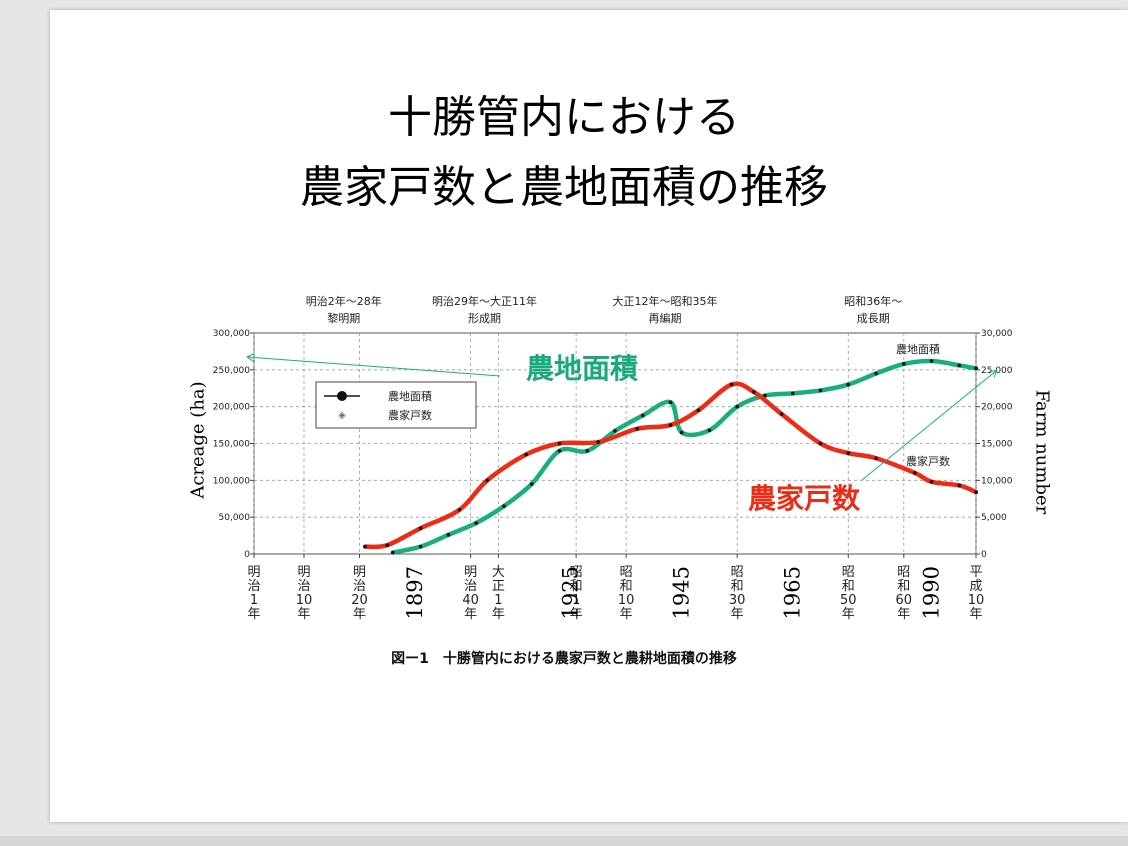 The width and height of the screenshot is (1128, 846). Describe the element at coordinates (684, 456) in the screenshot. I see `series-line-acreage` at that location.